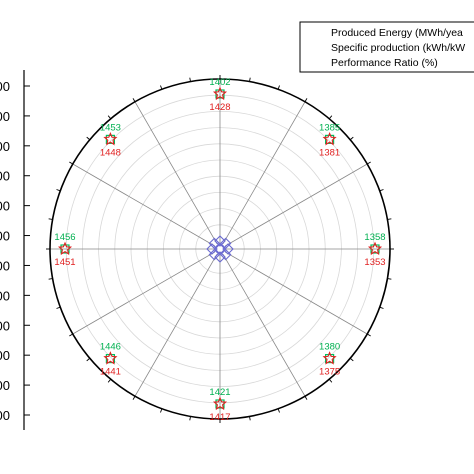  I want to click on specific-production-data-label: 1448, so click(110, 152).